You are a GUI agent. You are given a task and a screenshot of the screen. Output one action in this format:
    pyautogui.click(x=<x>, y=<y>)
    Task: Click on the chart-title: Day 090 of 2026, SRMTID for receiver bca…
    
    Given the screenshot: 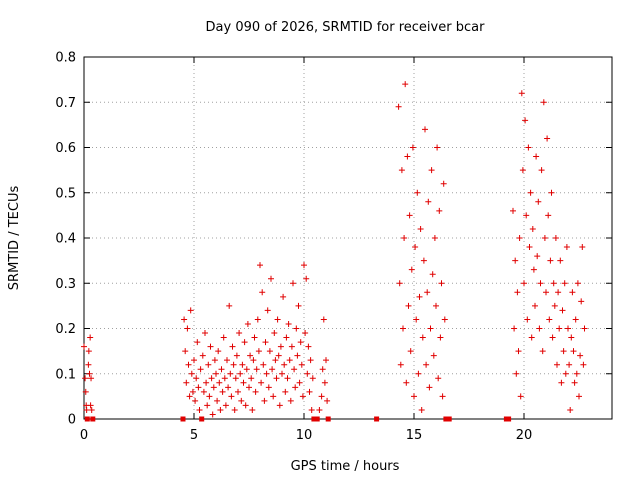 What is the action you would take?
    pyautogui.click(x=346, y=27)
    